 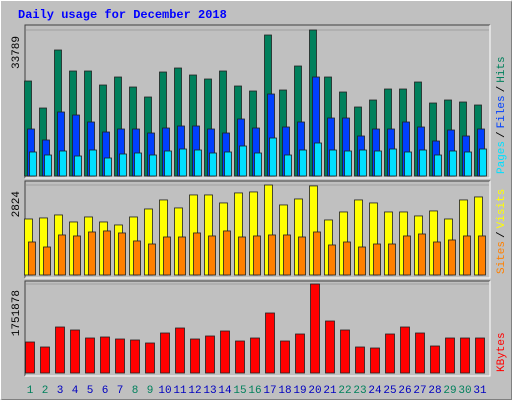 I want to click on x-tick-label: 10, so click(x=164, y=391).